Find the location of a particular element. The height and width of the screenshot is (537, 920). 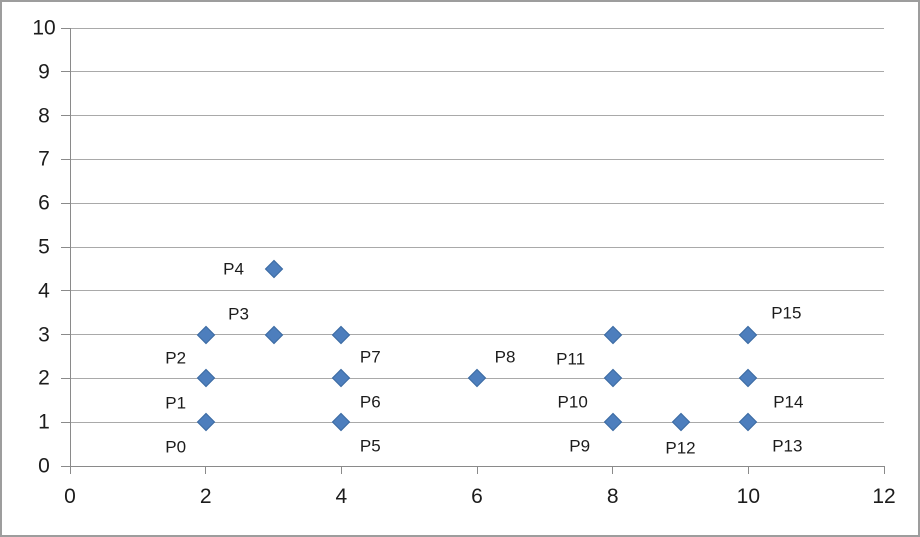

data-label-P4: P4 is located at coordinates (233, 269).